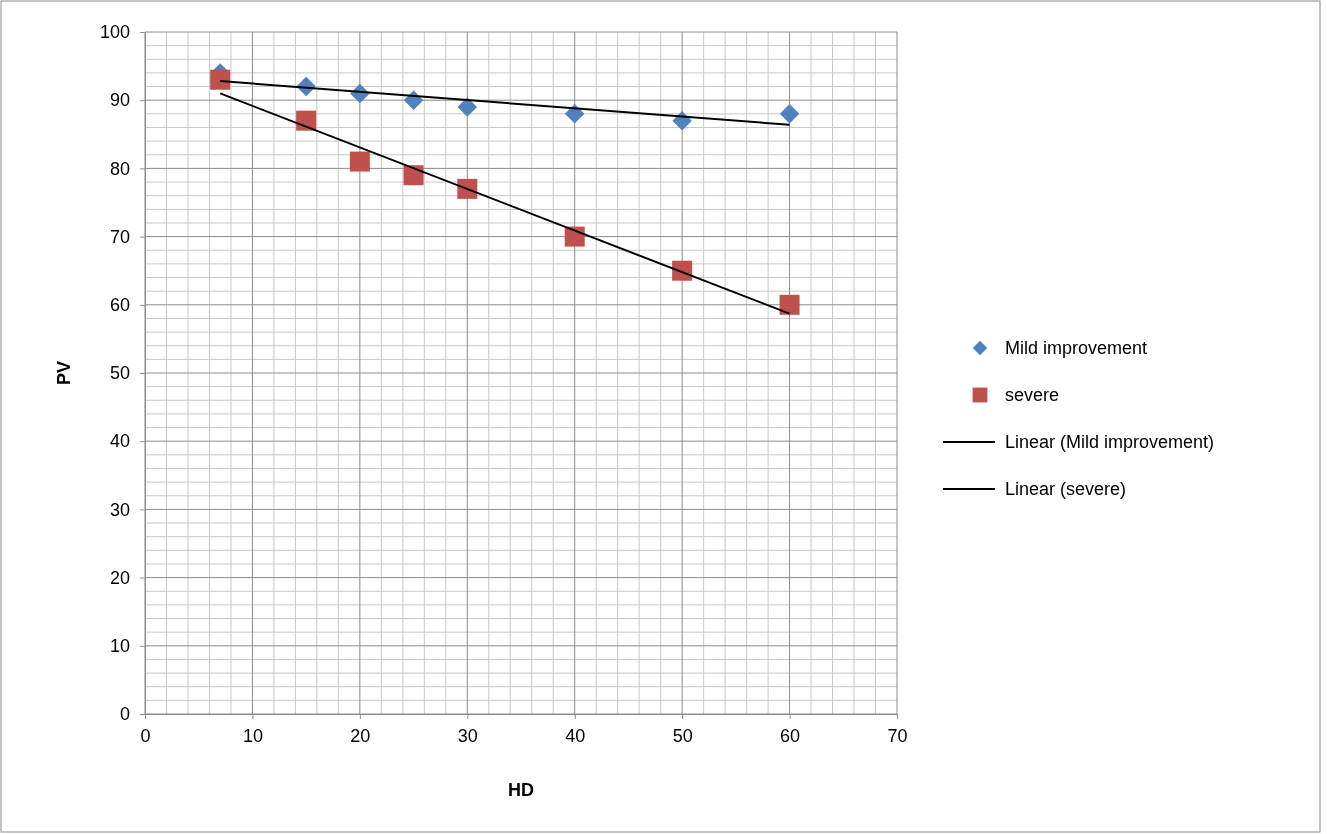 Image resolution: width=1327 pixels, height=834 pixels. Describe the element at coordinates (575, 735) in the screenshot. I see `x-tick-label: 40` at that location.